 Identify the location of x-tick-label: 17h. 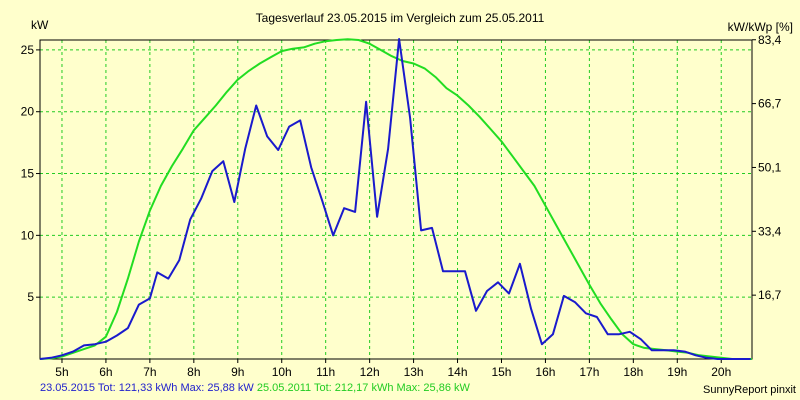
(589, 372).